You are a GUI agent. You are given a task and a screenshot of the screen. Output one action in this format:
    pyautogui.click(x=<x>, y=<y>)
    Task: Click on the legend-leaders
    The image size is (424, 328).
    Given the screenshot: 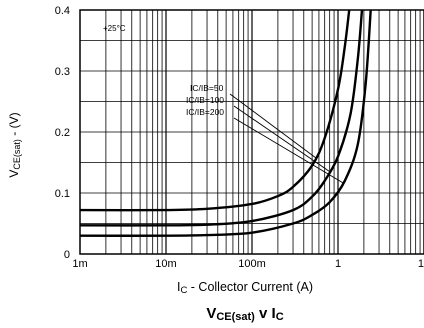 What is the action you would take?
    pyautogui.click(x=286, y=138)
    